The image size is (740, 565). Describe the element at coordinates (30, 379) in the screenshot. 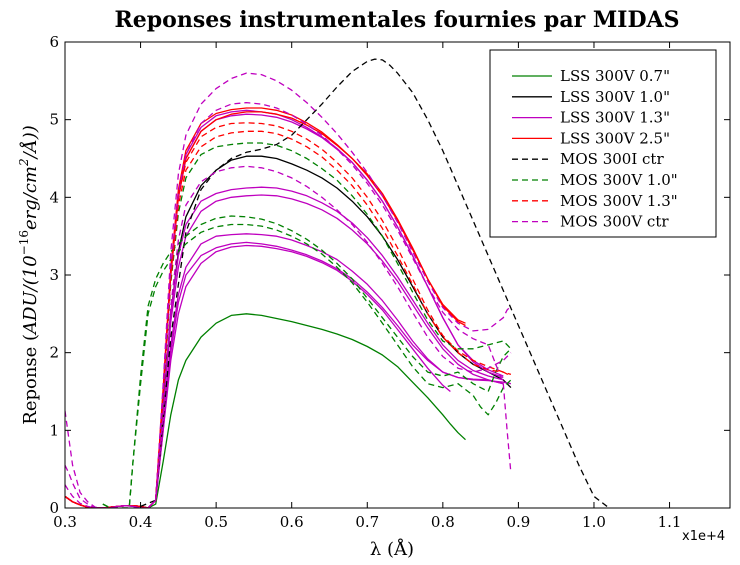

I see `y-axis-label-prefix: Reponse (` at that location.